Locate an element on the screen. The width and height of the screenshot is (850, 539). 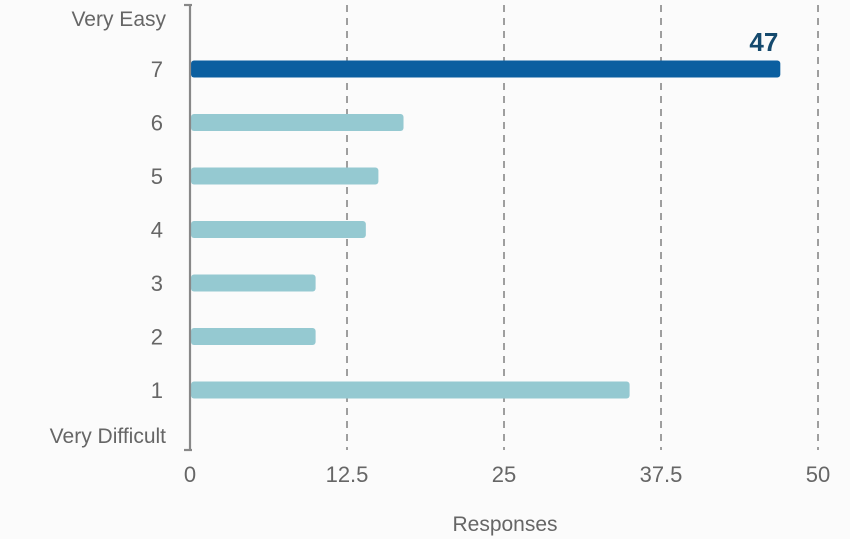
x-tick-label: 25 is located at coordinates (504, 474).